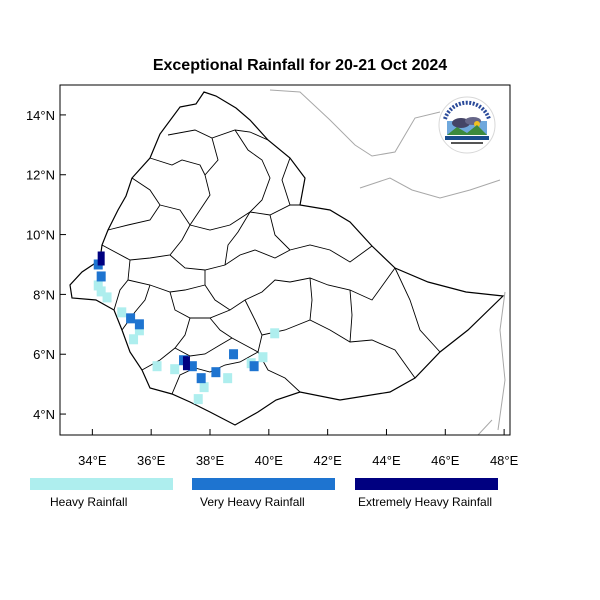  I want to click on y-tick-label: 6°N, so click(44, 354).